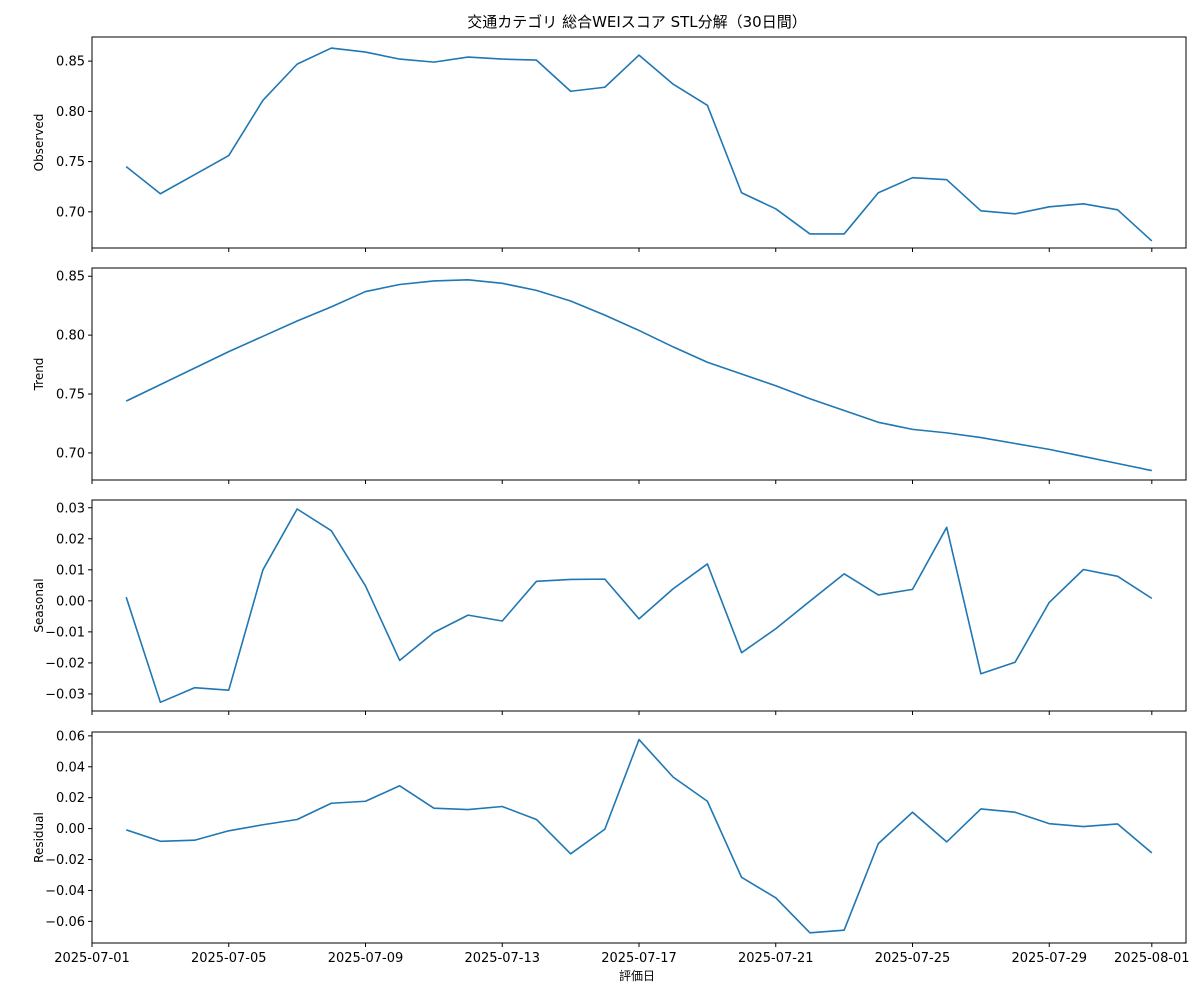 The image size is (1200, 1004). Describe the element at coordinates (70, 736) in the screenshot. I see `y-tick-label: 0.06` at that location.